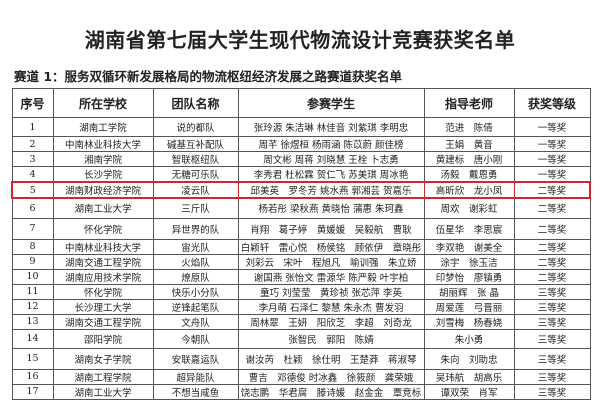 The height and width of the screenshot is (400, 600). What do you see at coordinates (469, 391) in the screenshot?
I see `advisors-cell: 谭双荣 肖军` at bounding box center [469, 391].